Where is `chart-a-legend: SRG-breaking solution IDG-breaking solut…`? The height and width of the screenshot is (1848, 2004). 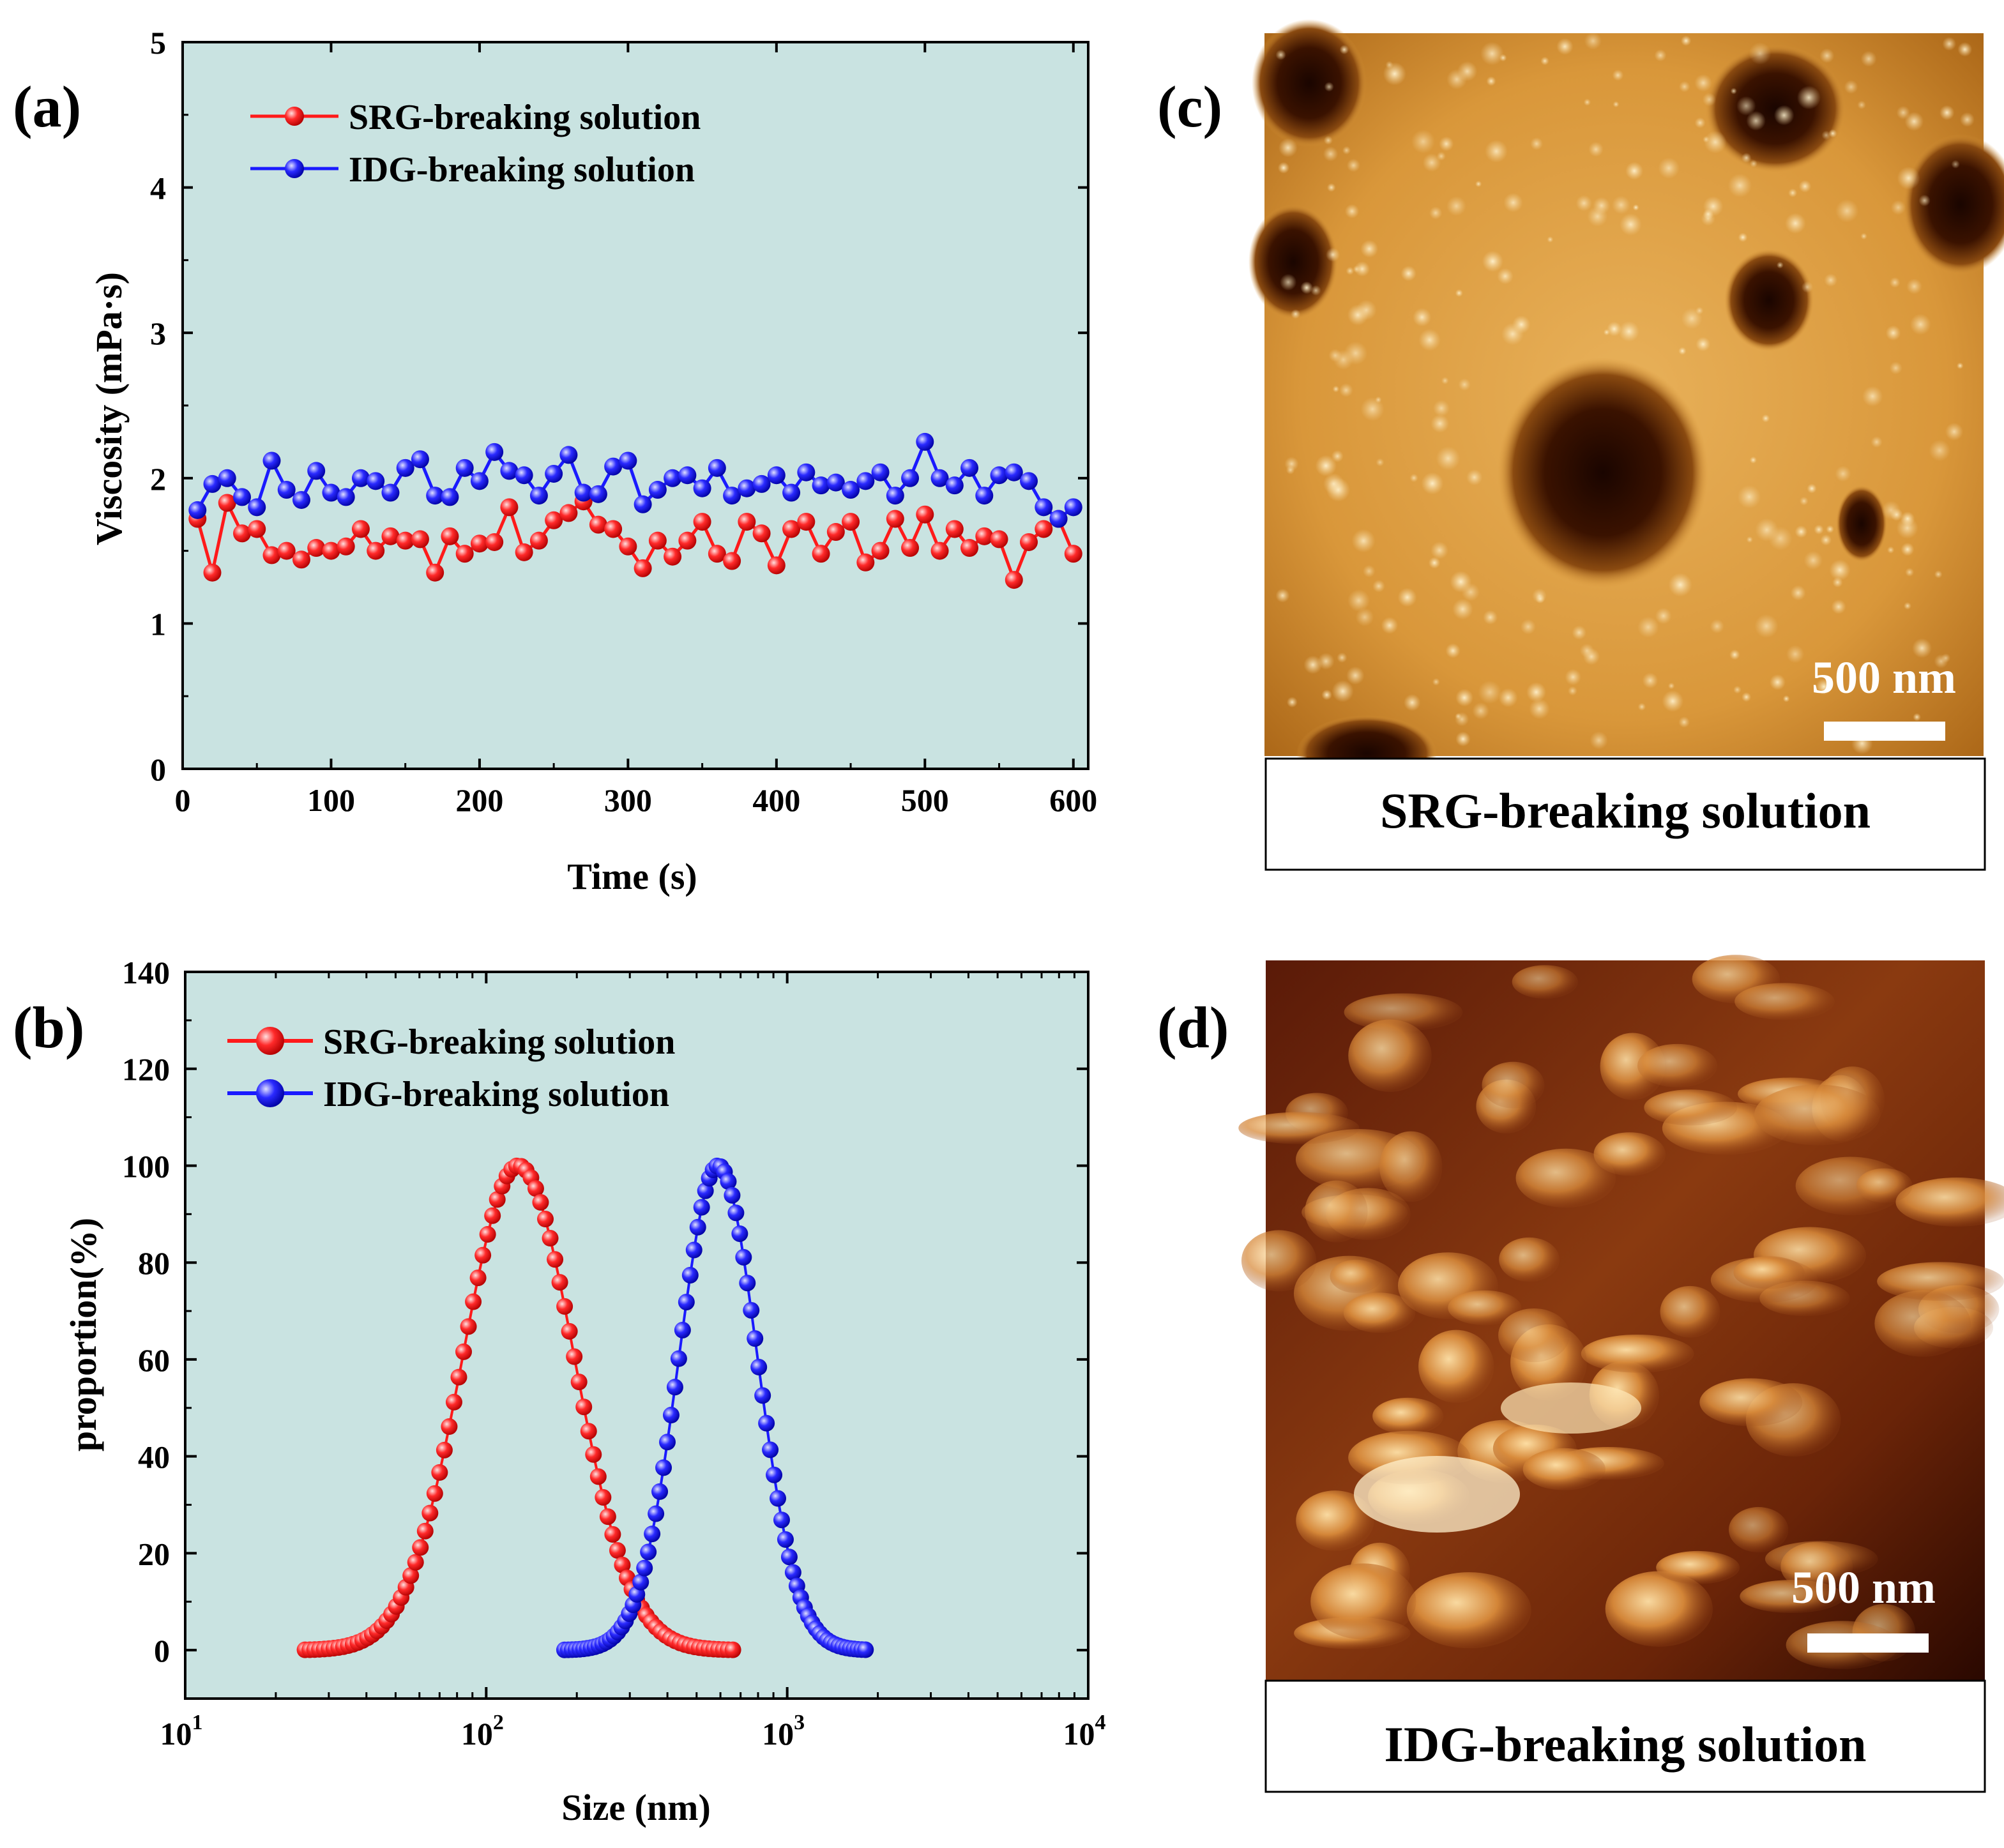 chart-a-legend: SRG-breaking solution IDG-breaking solut… is located at coordinates (475, 144).